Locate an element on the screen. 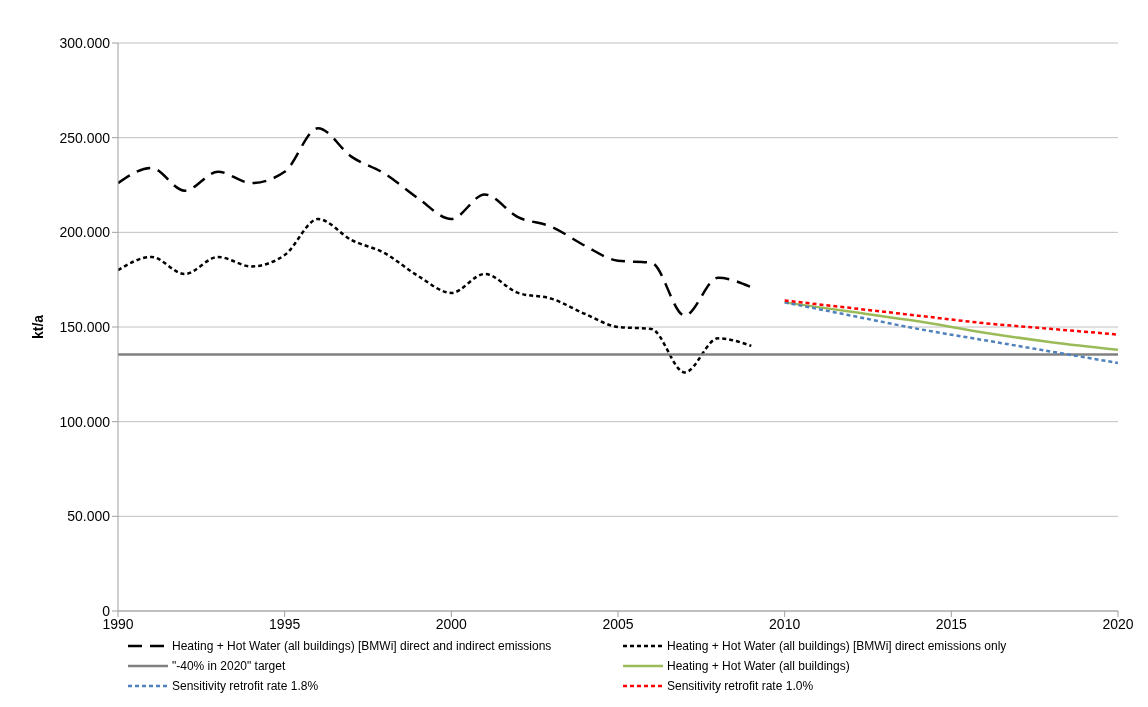 Image resolution: width=1148 pixels, height=707 pixels. y-tick-label: 50.000 is located at coordinates (89, 516).